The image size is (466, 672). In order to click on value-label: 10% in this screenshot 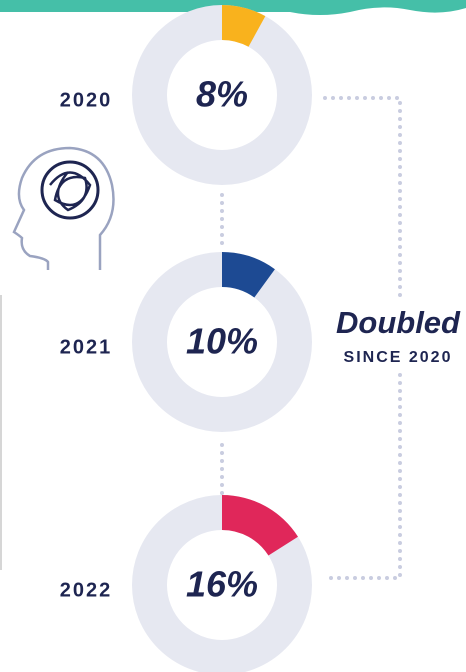, I will do `click(222, 341)`.